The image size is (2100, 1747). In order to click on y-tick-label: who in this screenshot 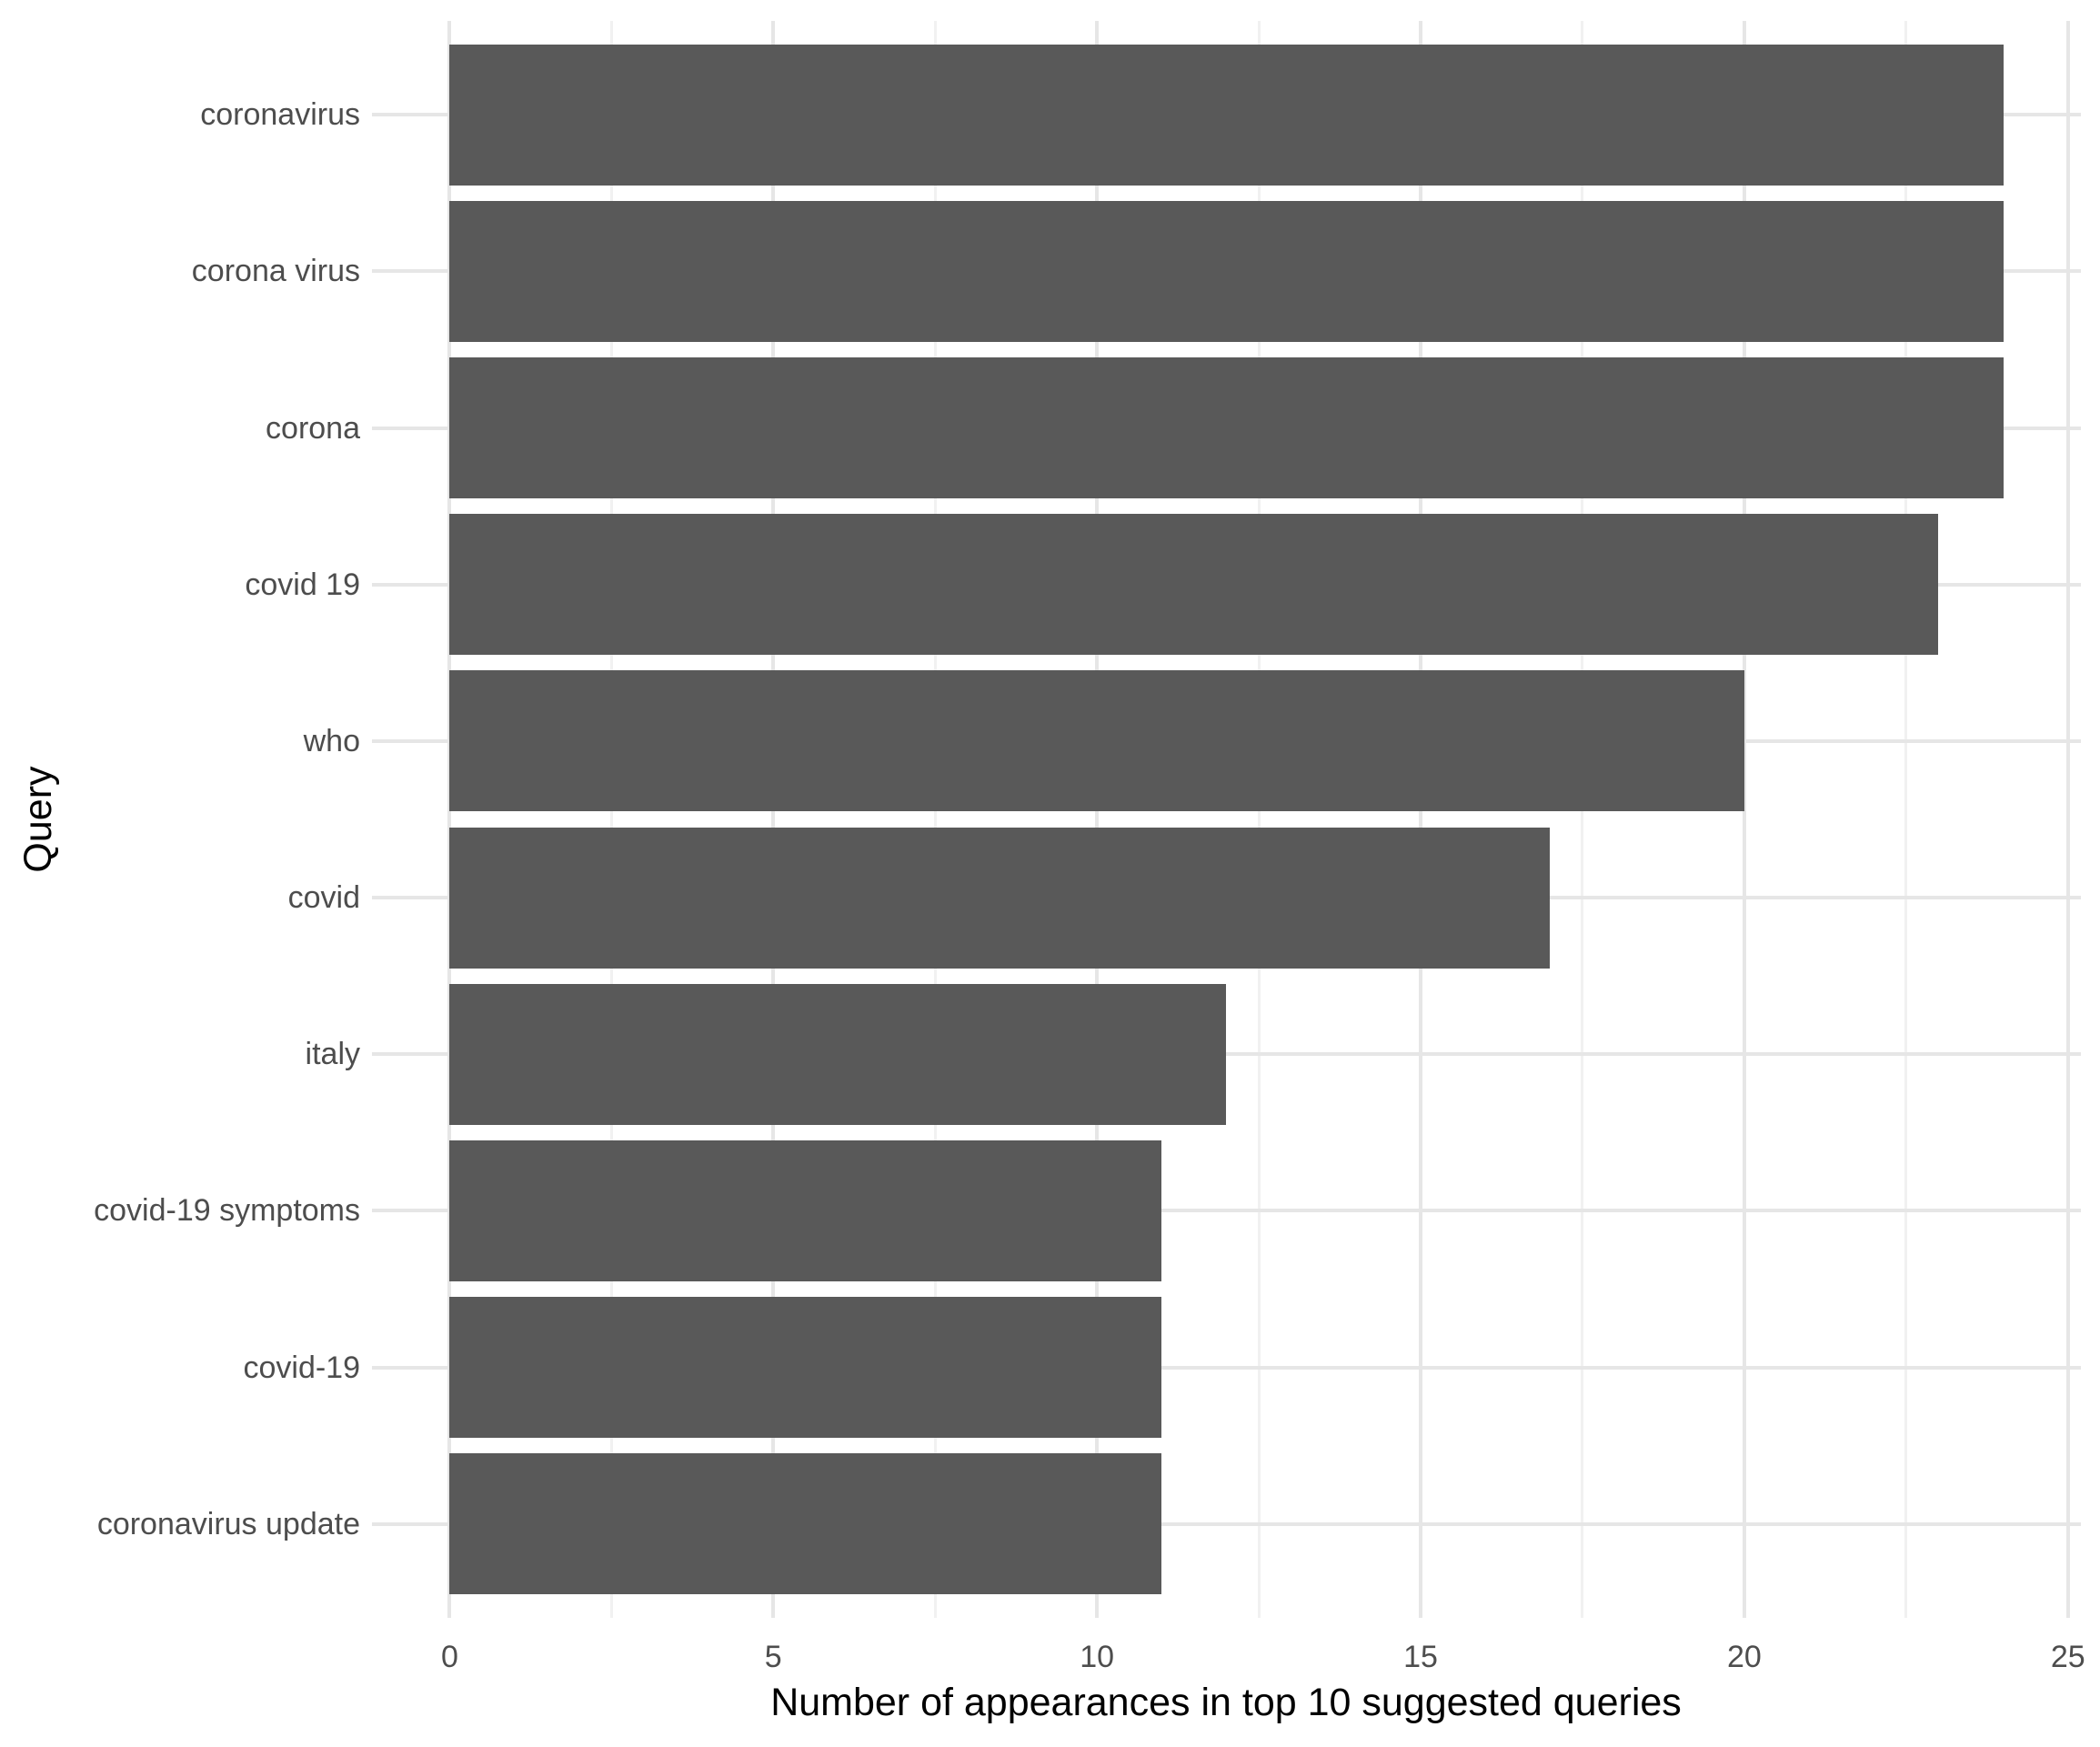, I will do `click(331, 740)`.